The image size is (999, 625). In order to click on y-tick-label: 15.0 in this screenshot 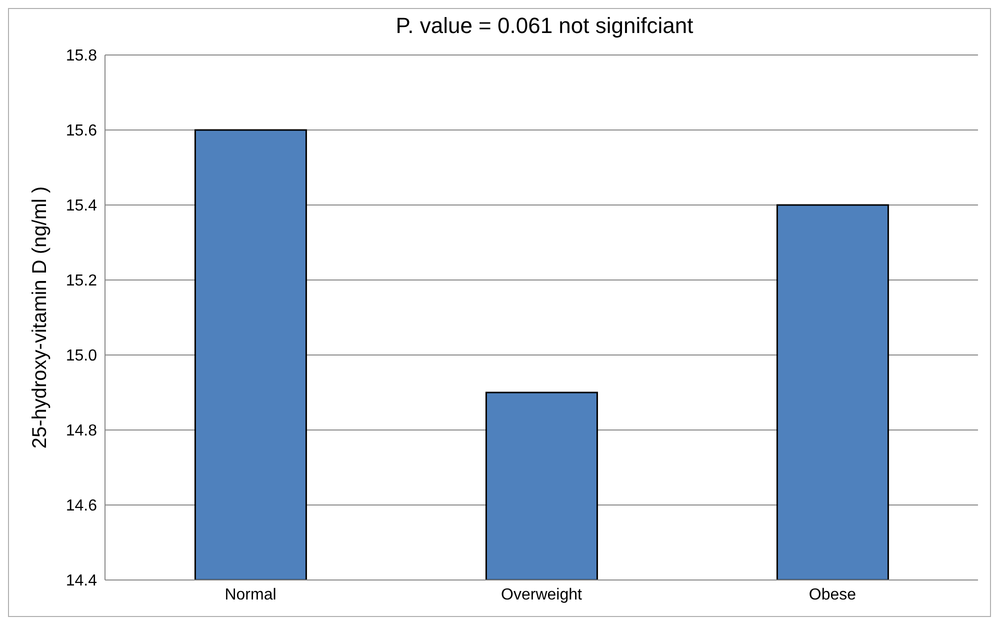, I will do `click(82, 356)`.